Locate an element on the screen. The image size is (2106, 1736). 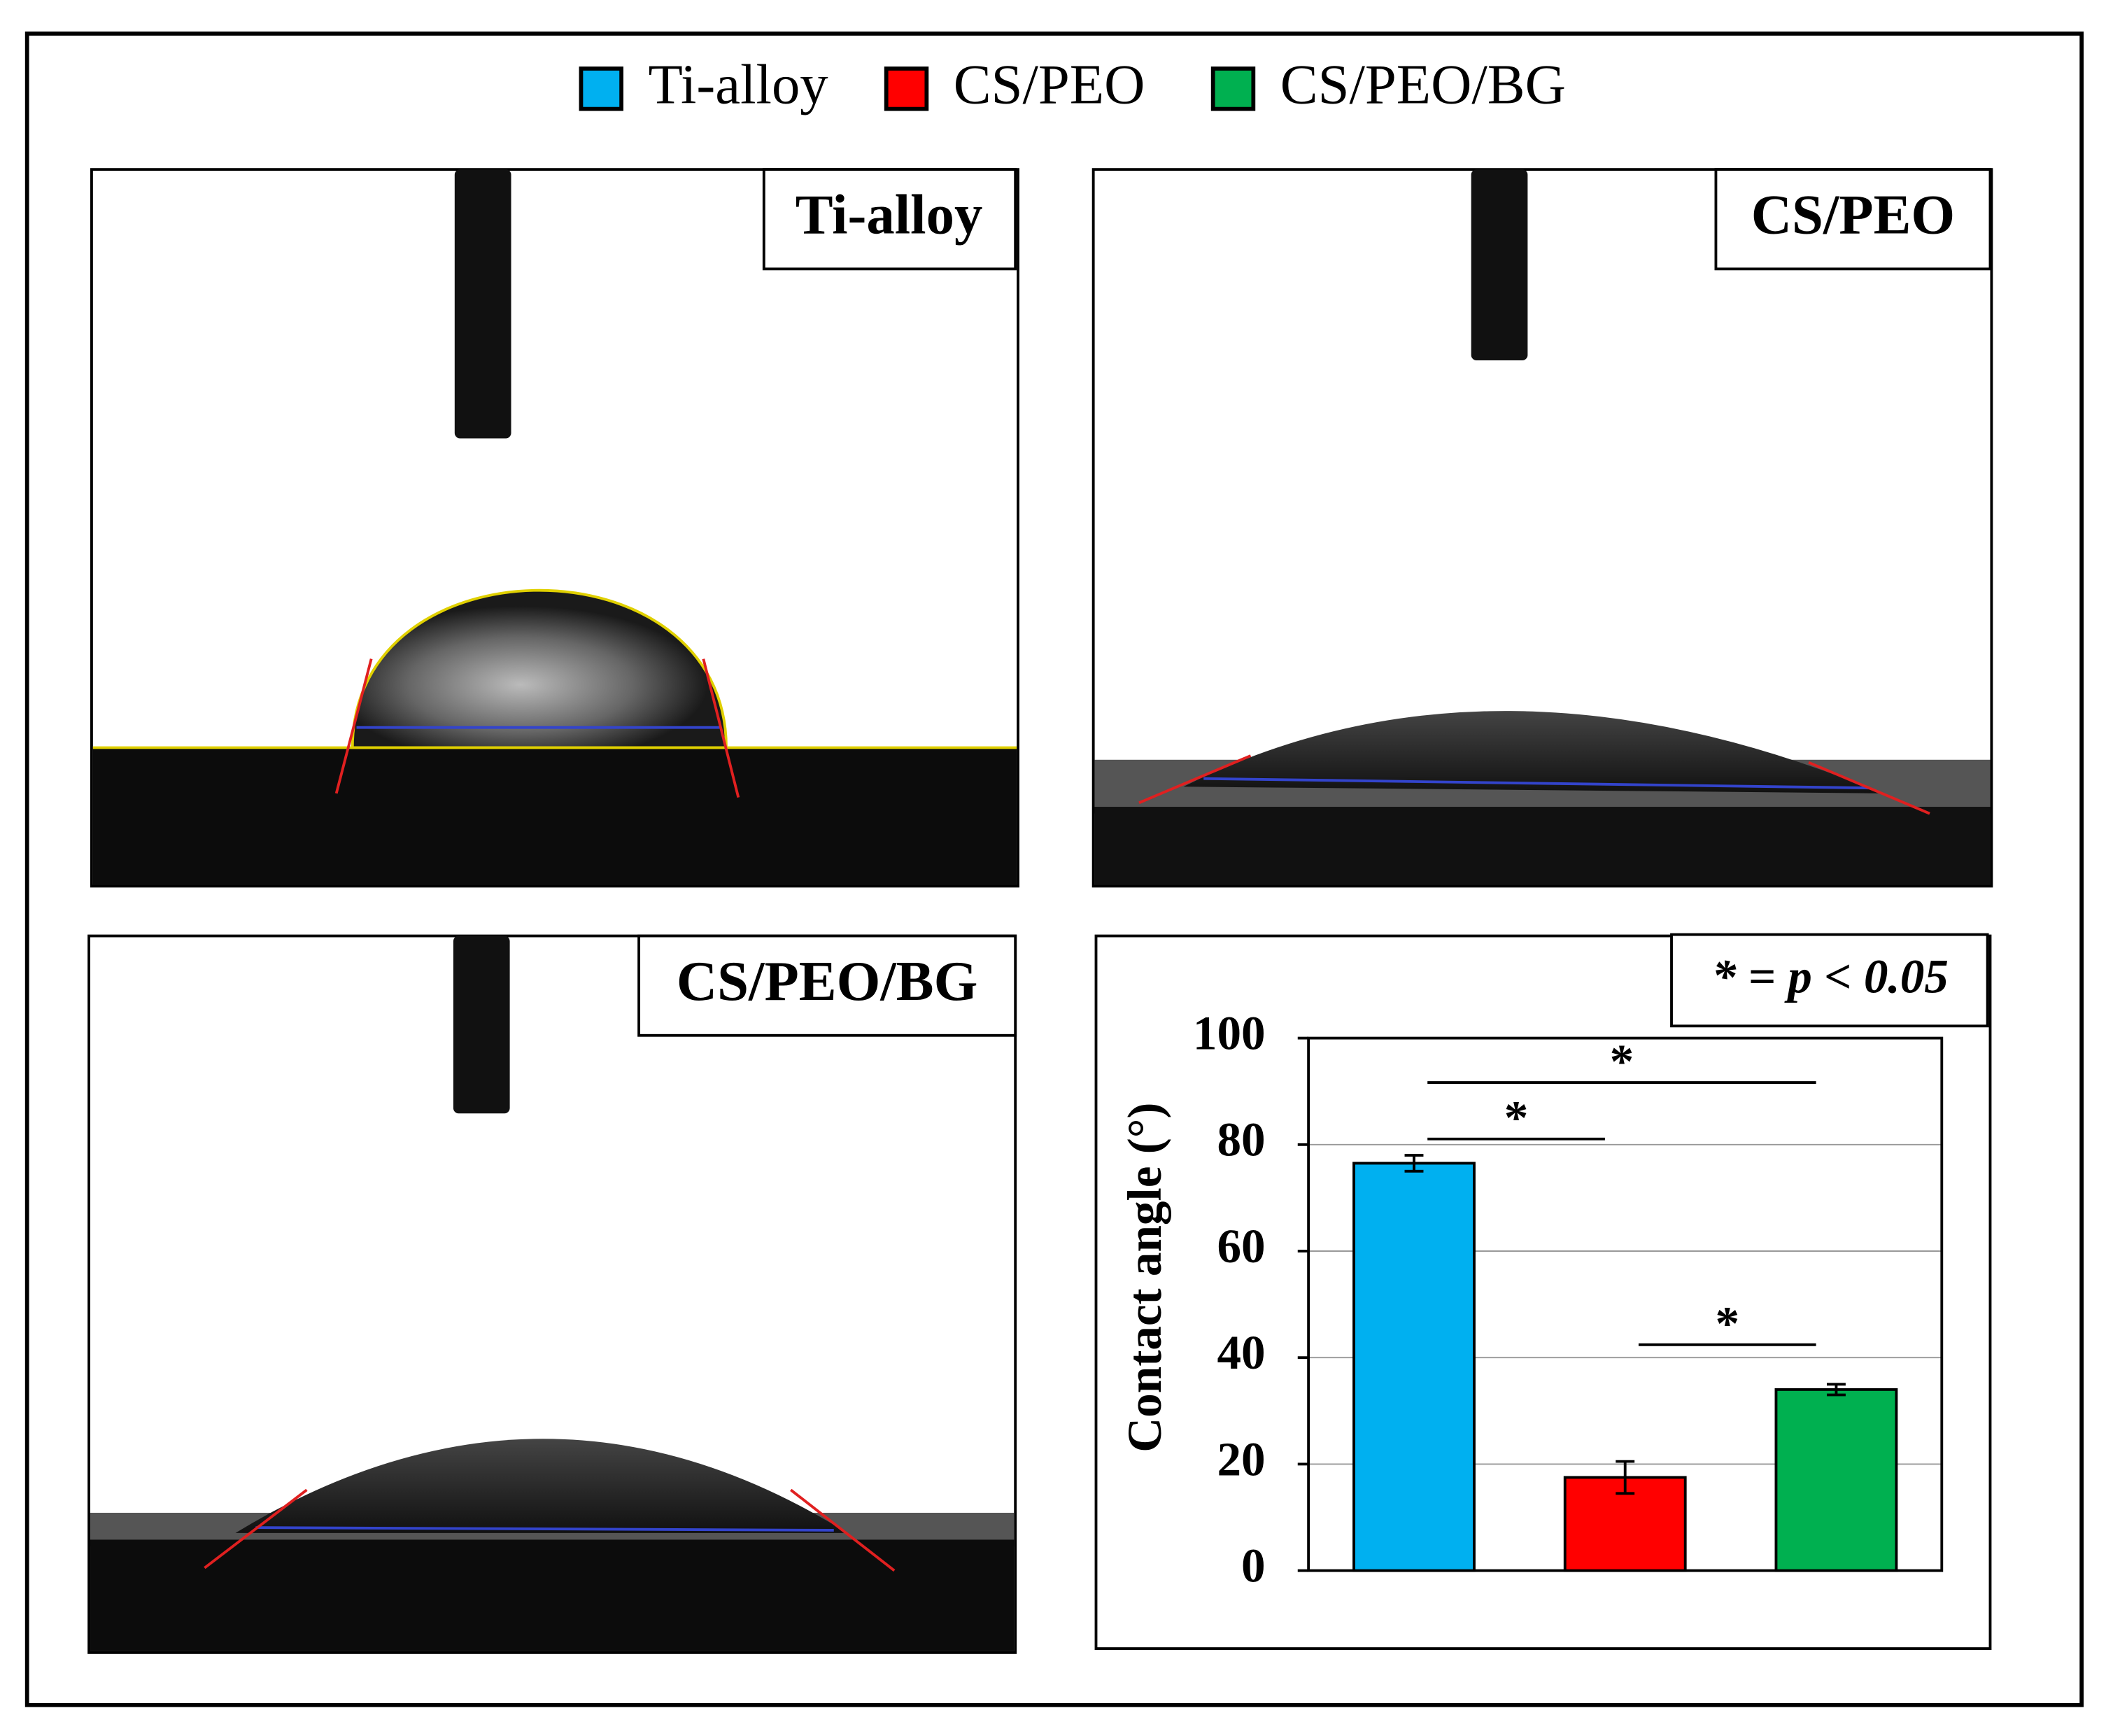
legend-label: CS/PEO is located at coordinates (1049, 84).